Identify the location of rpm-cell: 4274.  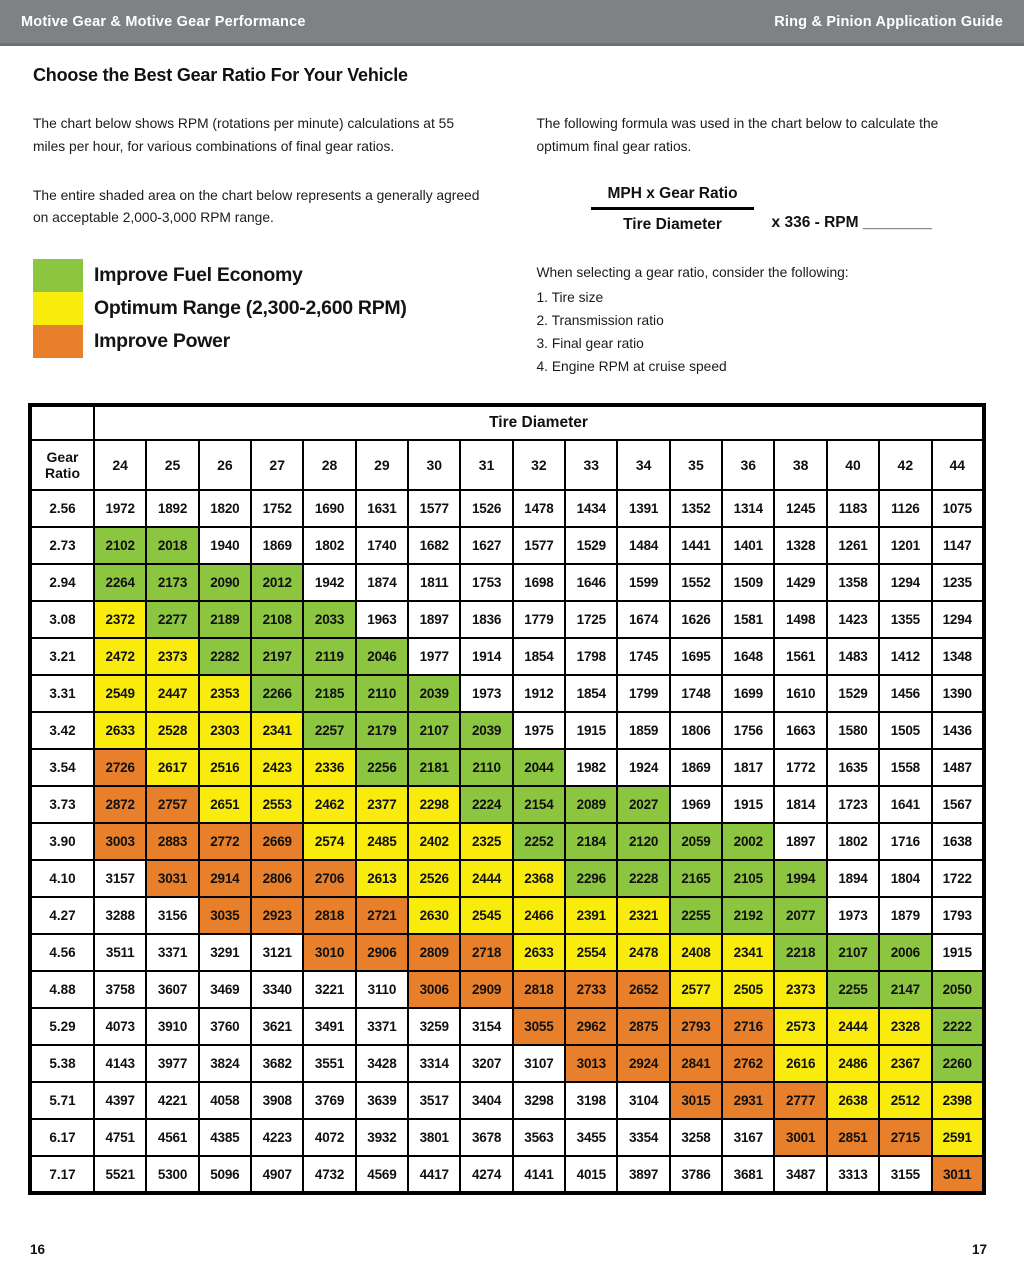
(486, 1175).